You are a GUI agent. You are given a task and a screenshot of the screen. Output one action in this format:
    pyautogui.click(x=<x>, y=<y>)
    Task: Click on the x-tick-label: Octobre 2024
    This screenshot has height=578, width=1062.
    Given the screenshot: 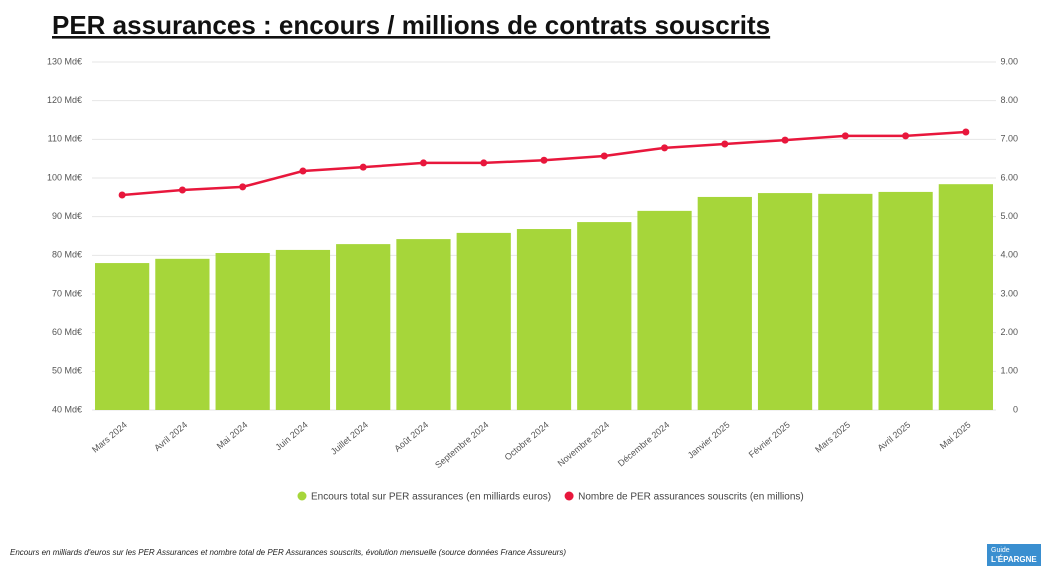 What is the action you would take?
    pyautogui.click(x=527, y=441)
    